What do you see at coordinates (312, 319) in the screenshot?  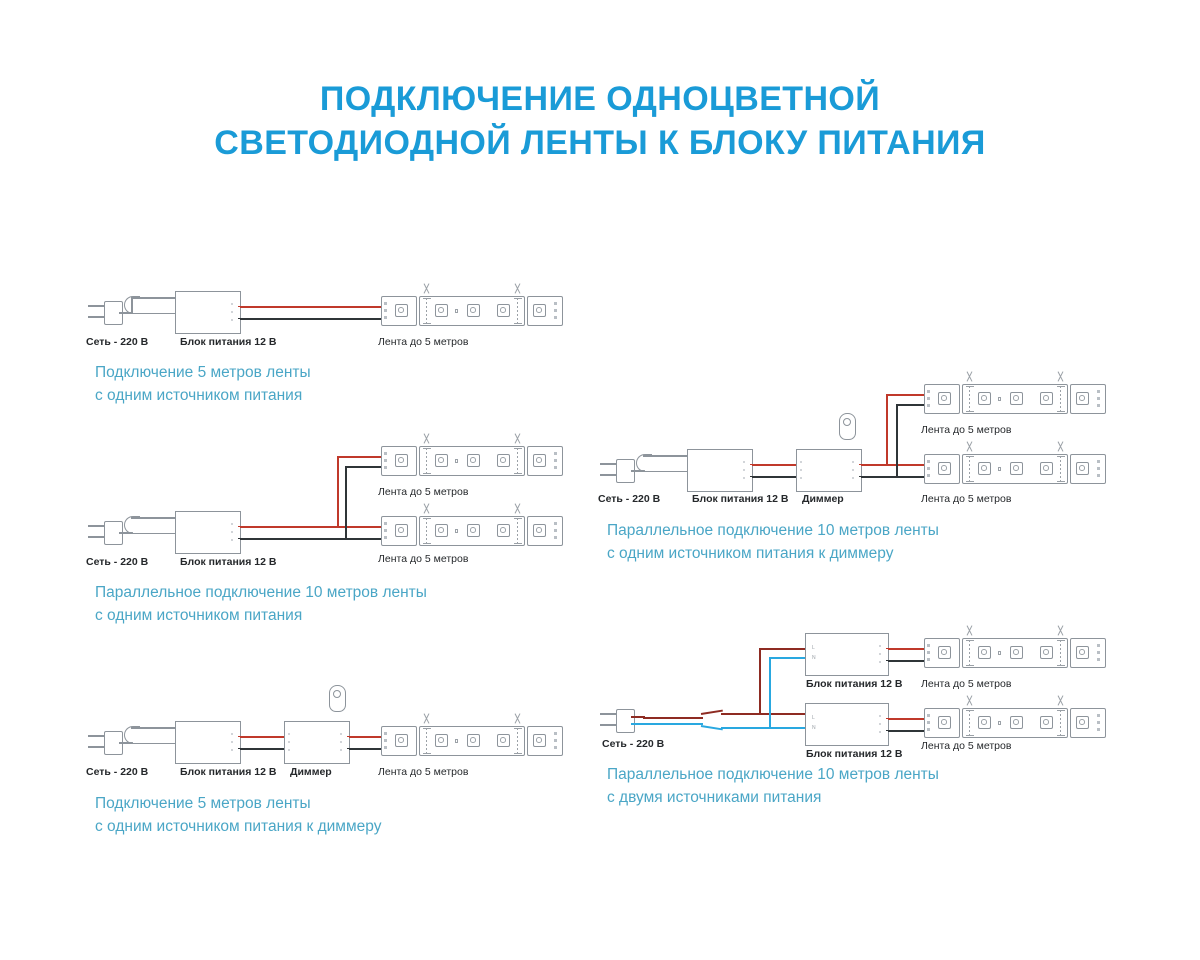 I see `dc-negative-wire` at bounding box center [312, 319].